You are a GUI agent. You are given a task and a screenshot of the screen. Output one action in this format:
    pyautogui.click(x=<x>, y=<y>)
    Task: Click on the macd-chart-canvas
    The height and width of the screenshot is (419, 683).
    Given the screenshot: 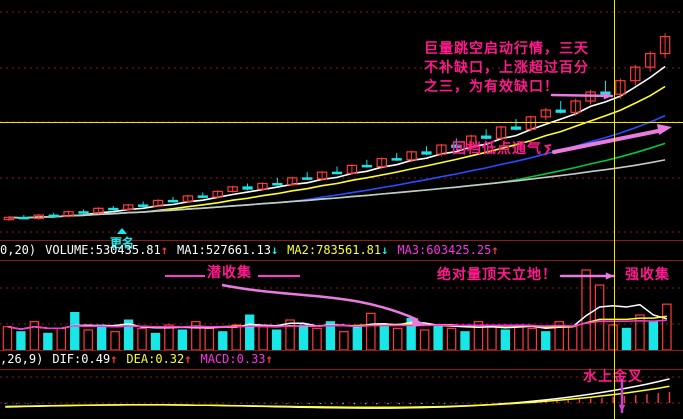 What is the action you would take?
    pyautogui.click(x=341, y=392)
    